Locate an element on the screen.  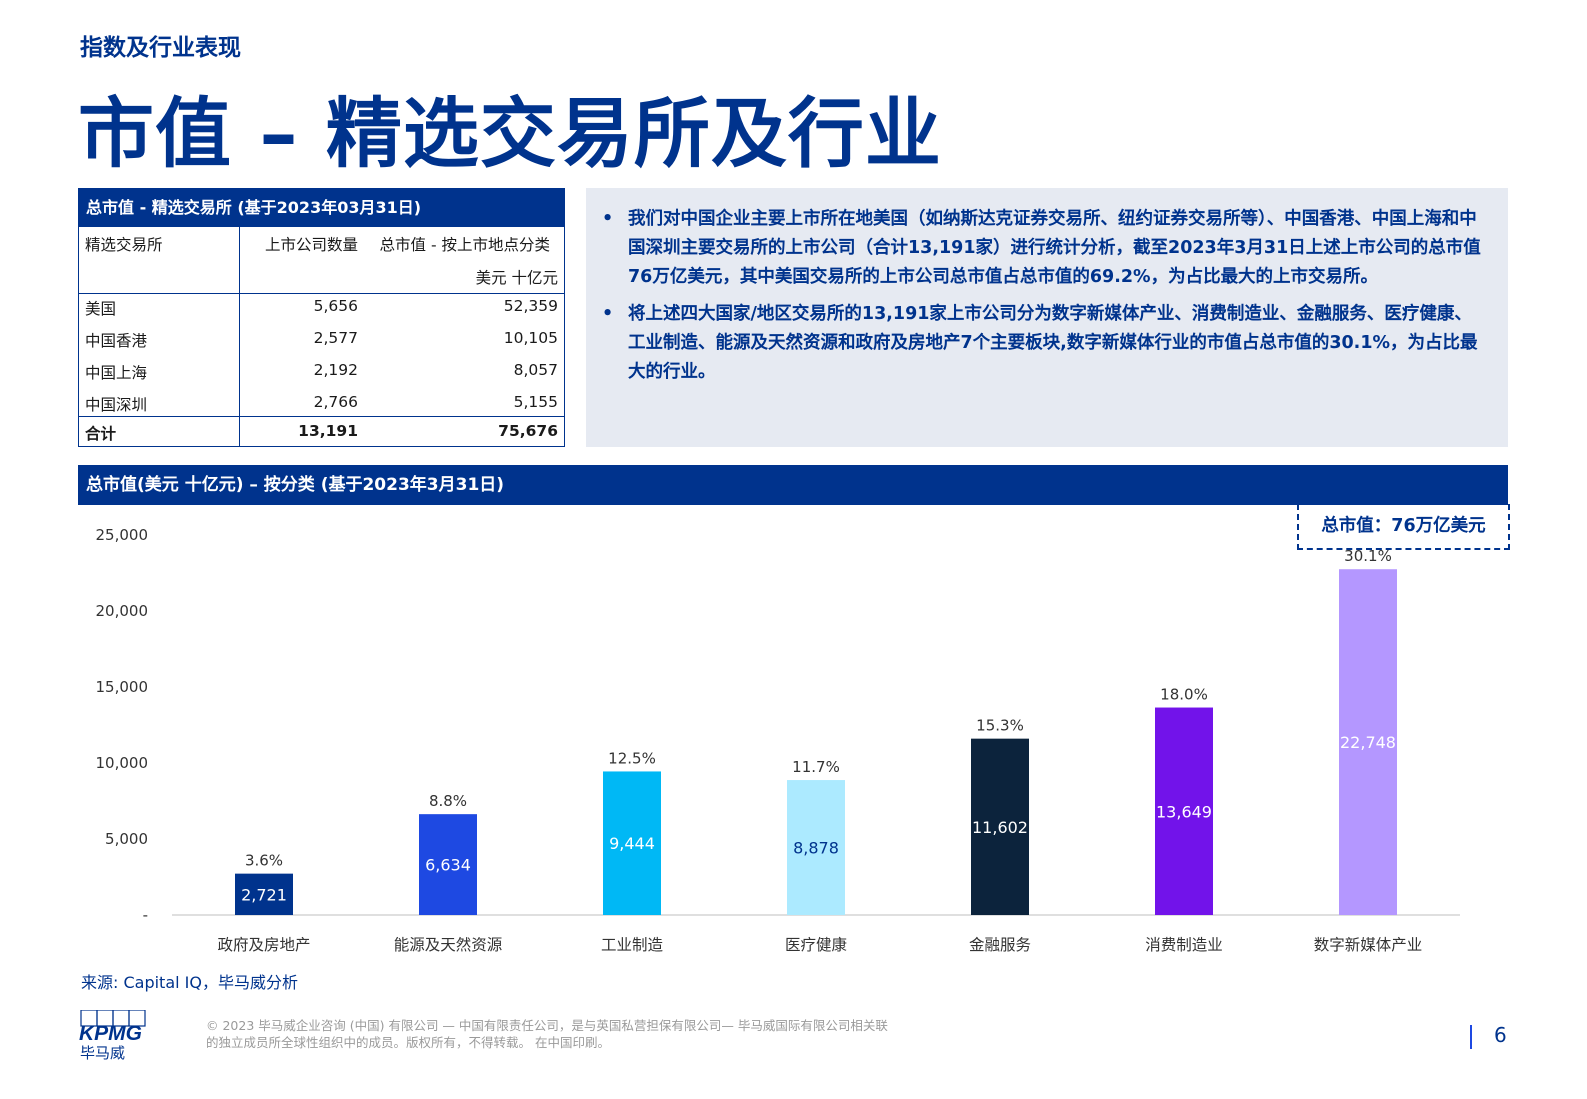
x-tick-label: 工业制造 is located at coordinates (632, 945).